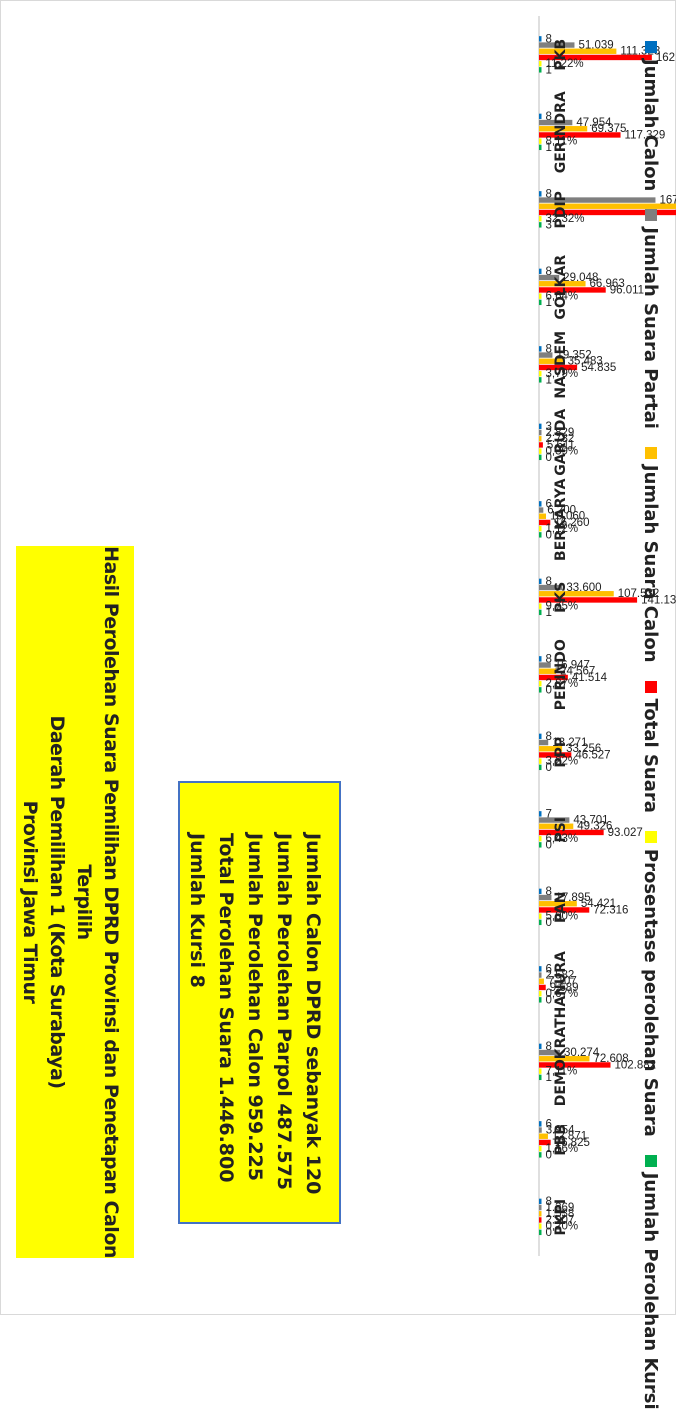 This screenshot has width=676, height=1410. Describe the element at coordinates (540, 380) in the screenshot. I see `bar-nasdem-jumlah-perolehan-kursi` at that location.